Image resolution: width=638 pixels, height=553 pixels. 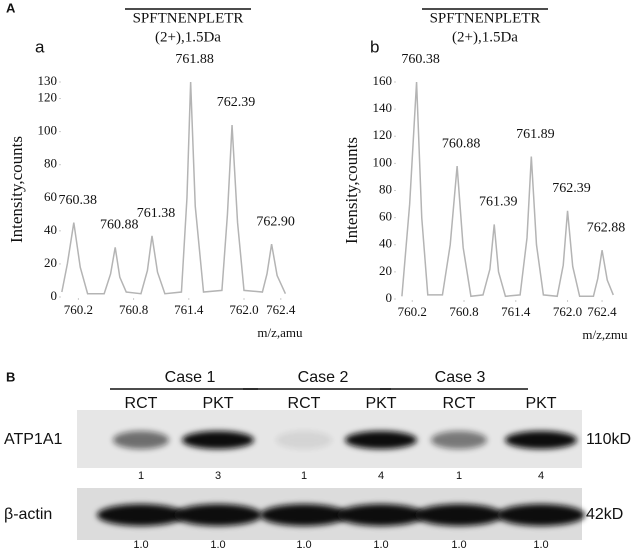 I want to click on x-axis-title: m/z,amu, so click(x=280, y=332).